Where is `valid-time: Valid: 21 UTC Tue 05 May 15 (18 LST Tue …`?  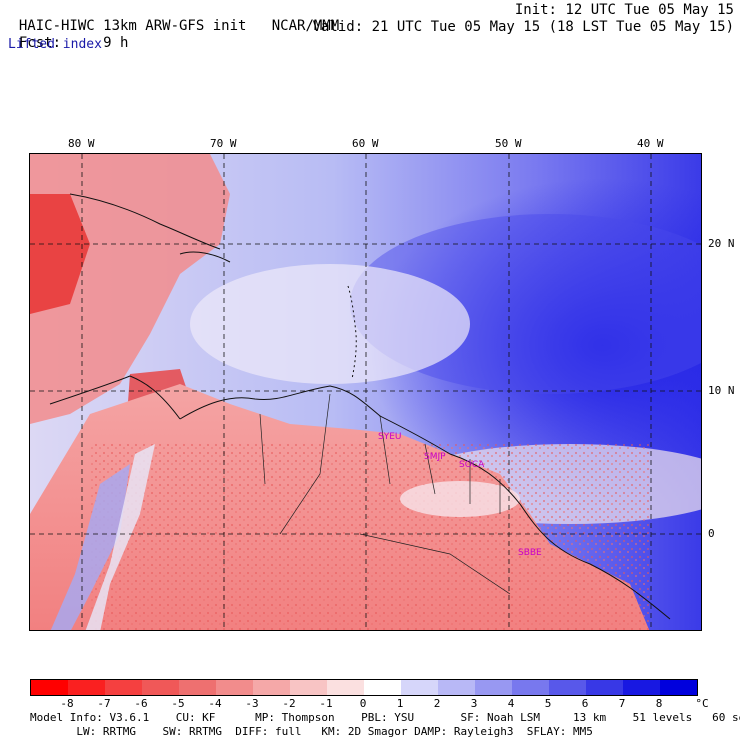 valid-time: Valid: 21 UTC Tue 05 May 15 (18 LST Tue … is located at coordinates (523, 27).